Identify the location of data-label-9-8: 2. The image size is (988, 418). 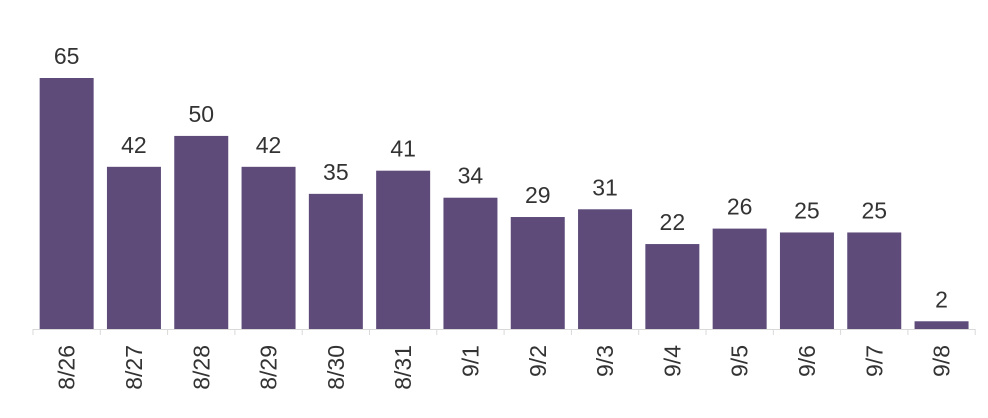
(941, 299).